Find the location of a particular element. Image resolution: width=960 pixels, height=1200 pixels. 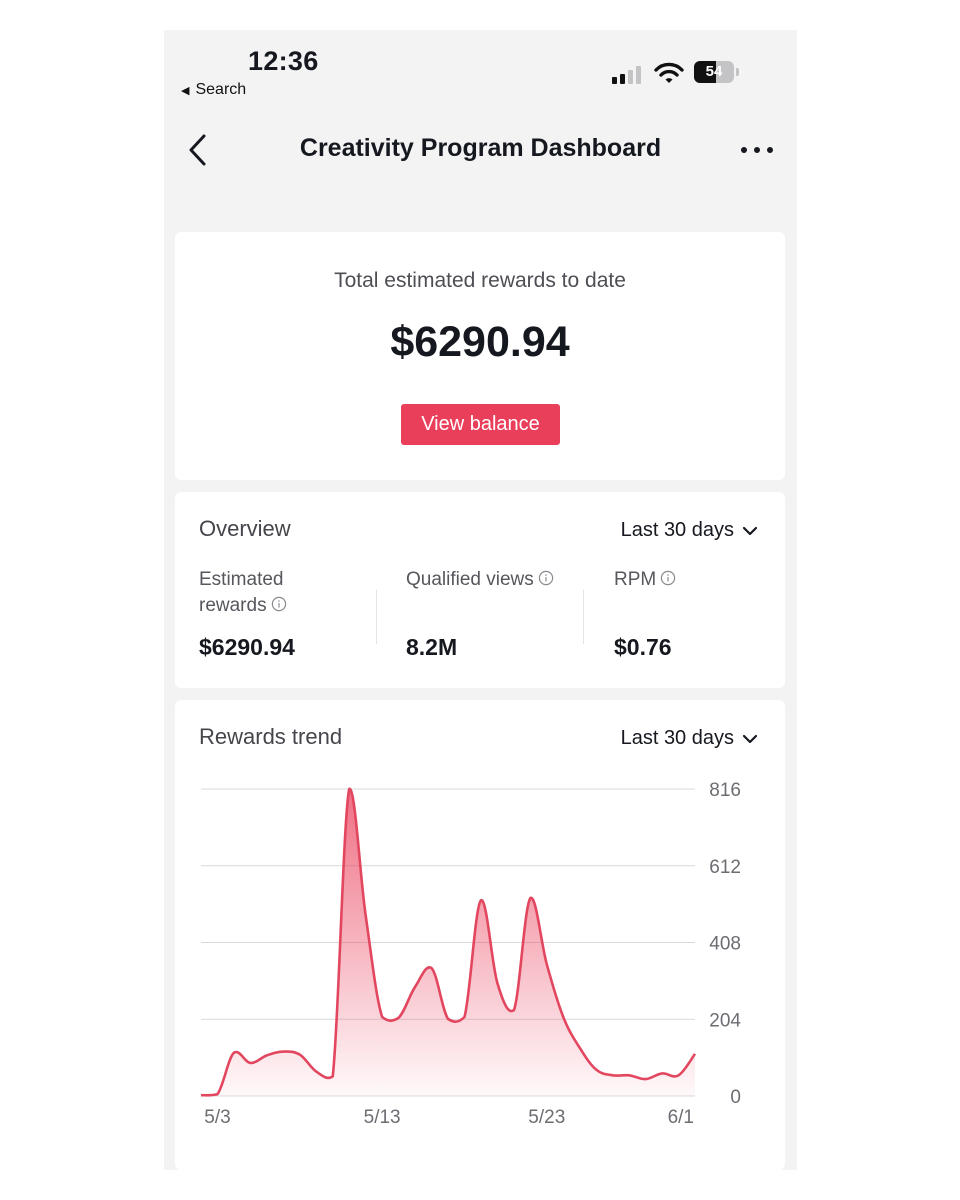

trend-range-dropdown: Last 30 days is located at coordinates (689, 738).